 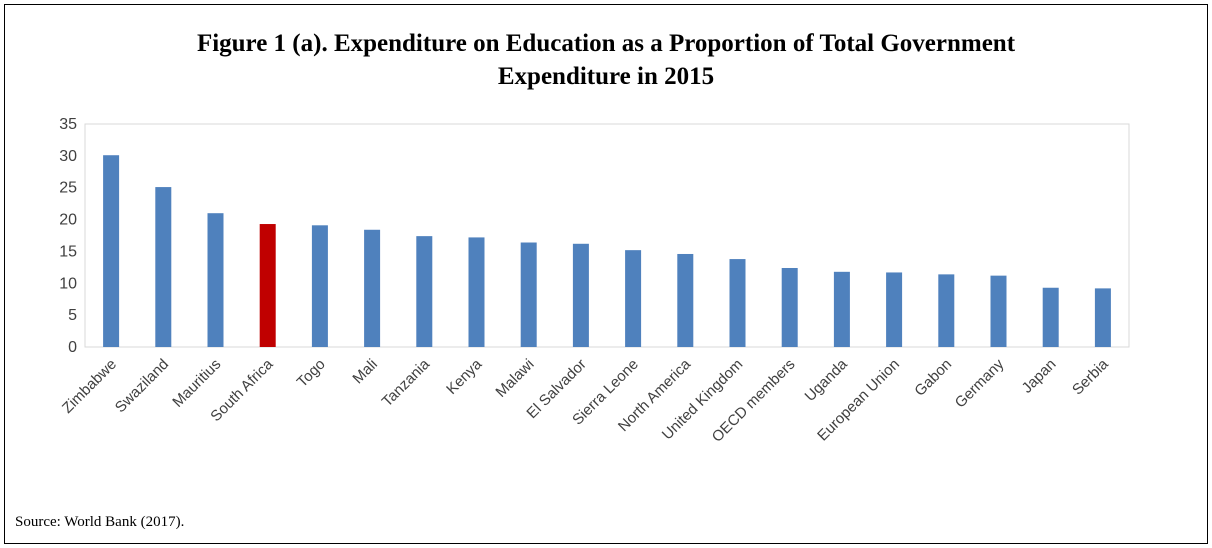 What do you see at coordinates (89, 386) in the screenshot?
I see `x-tick-label: Zimbabwe` at bounding box center [89, 386].